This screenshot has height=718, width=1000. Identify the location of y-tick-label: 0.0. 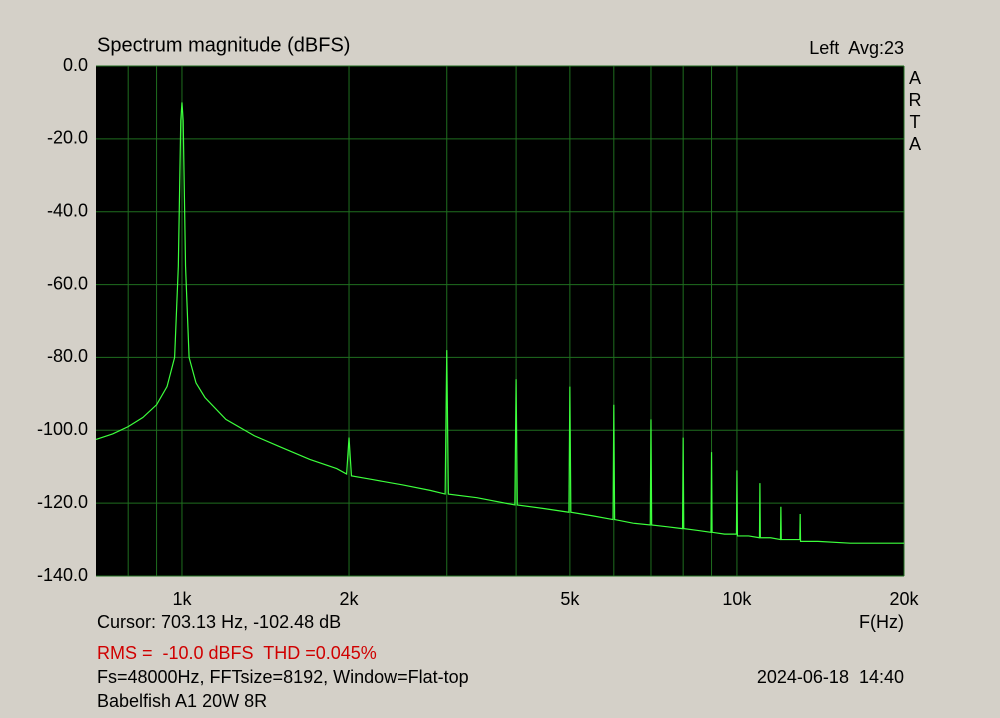
(75, 65).